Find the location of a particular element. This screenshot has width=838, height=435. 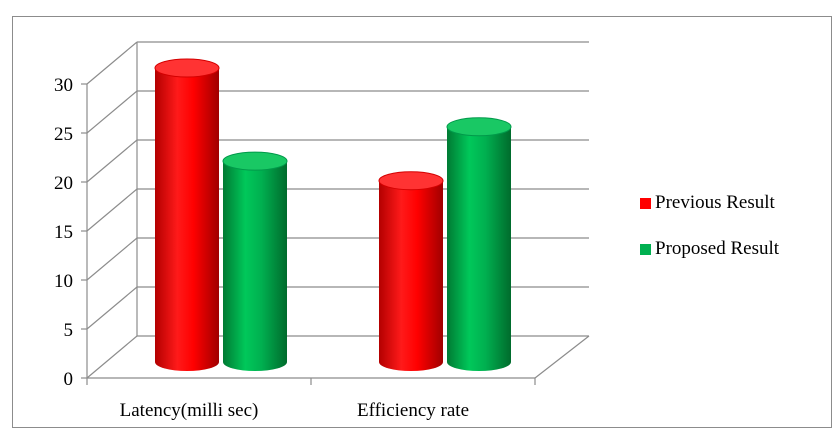

x-category-label: Latency(milli sec) is located at coordinates (189, 410).